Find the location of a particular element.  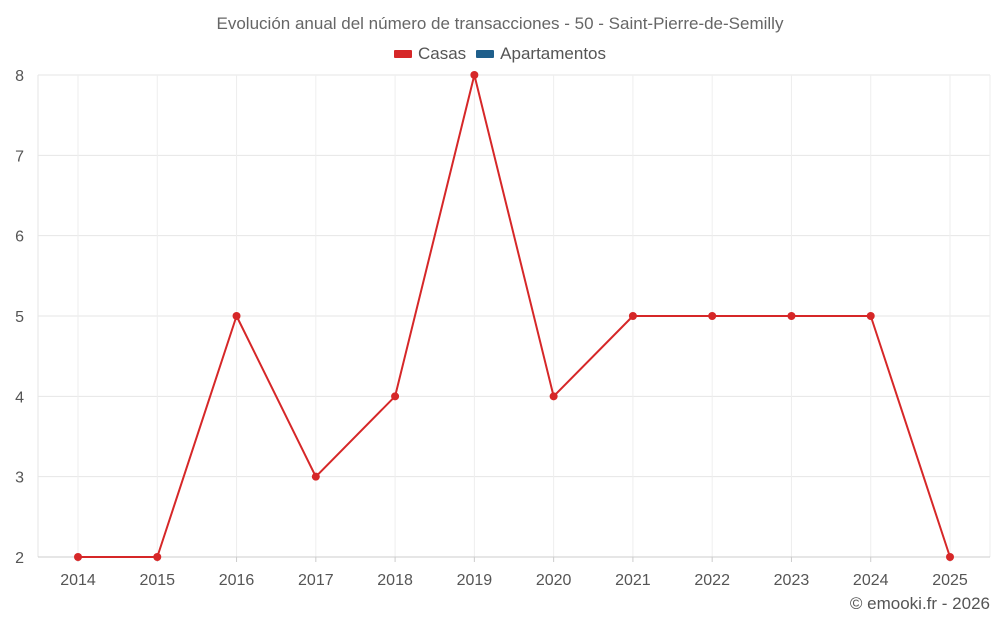

x-tick-label: 2024 is located at coordinates (871, 580).